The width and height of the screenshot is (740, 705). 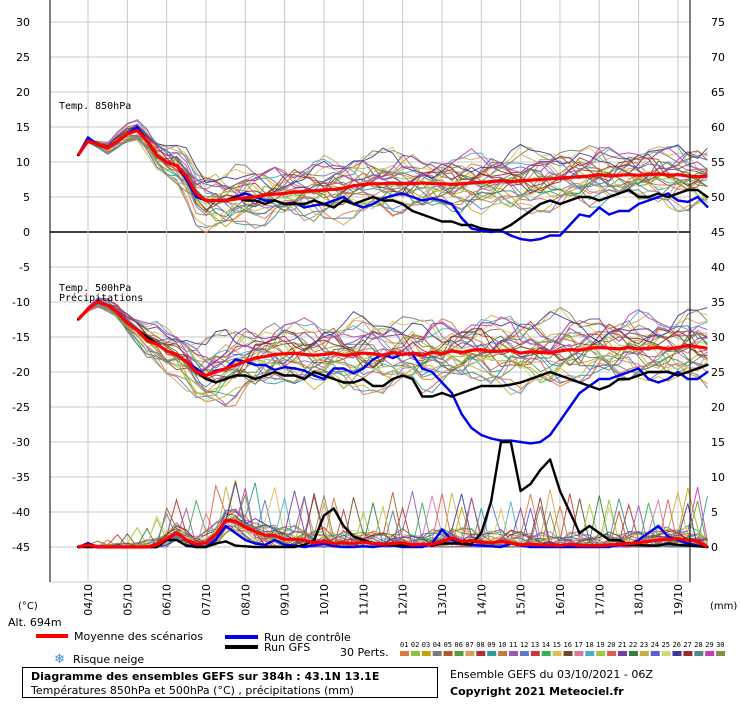 What do you see at coordinates (469, 645) in the screenshot?
I see `legend-pert-number: 07` at bounding box center [469, 645].